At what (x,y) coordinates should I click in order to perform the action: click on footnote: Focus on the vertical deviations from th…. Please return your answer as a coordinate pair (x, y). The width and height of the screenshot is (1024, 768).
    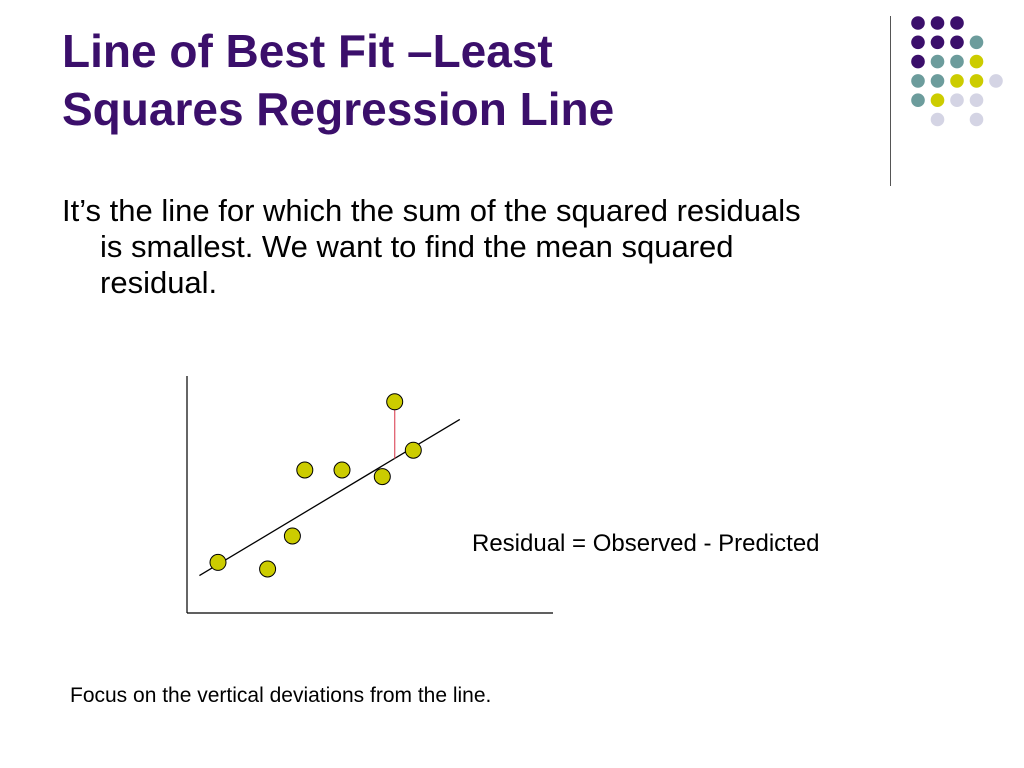
    Looking at the image, I should click on (281, 695).